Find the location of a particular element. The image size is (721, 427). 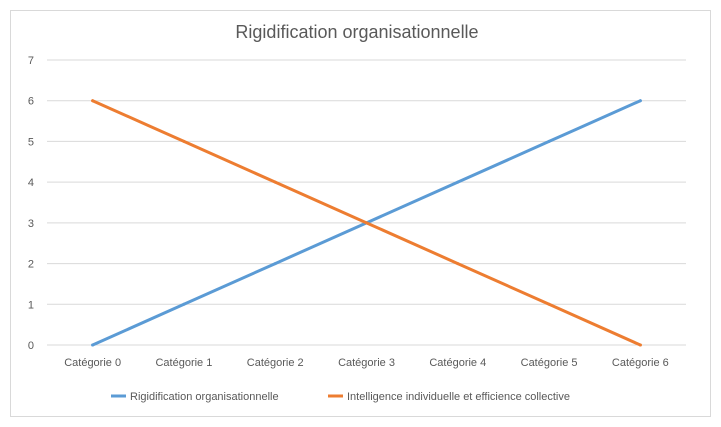

y-tick-label: 7 is located at coordinates (31, 61).